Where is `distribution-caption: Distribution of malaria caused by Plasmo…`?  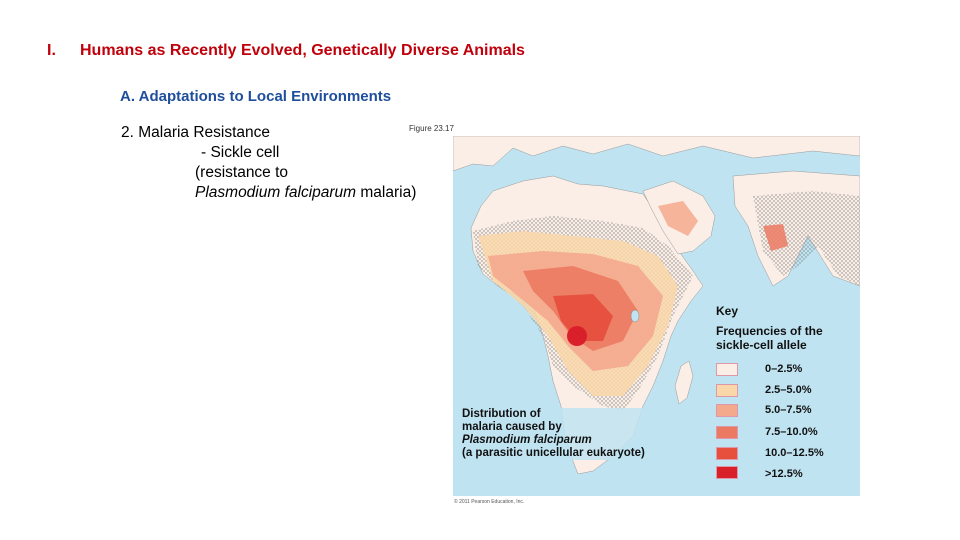
distribution-caption: Distribution of malaria caused by Plasmo… is located at coordinates (553, 434).